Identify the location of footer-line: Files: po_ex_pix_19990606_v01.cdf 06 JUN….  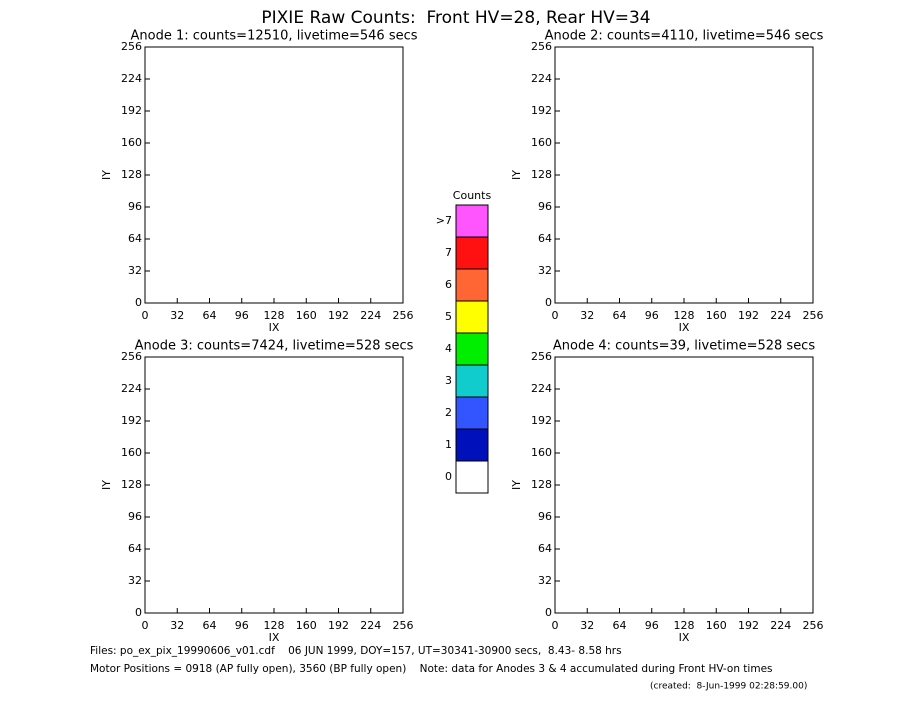
(356, 651).